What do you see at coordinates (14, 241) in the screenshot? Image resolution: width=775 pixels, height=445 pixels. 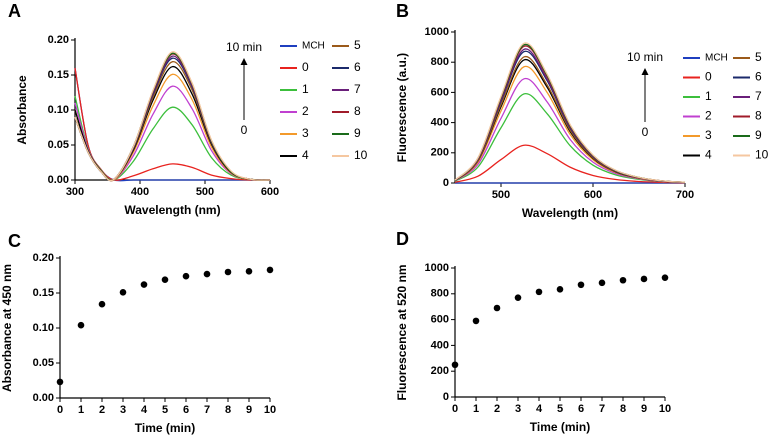 I see `panel-letter: C` at bounding box center [14, 241].